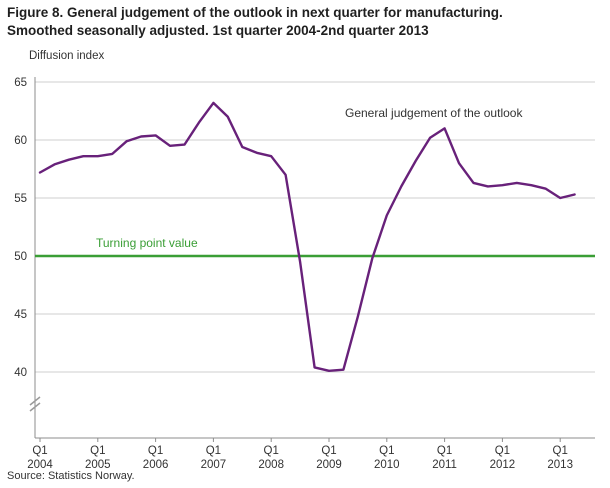  What do you see at coordinates (434, 113) in the screenshot?
I see `series-annotation-label: General judgement of the outlook` at bounding box center [434, 113].